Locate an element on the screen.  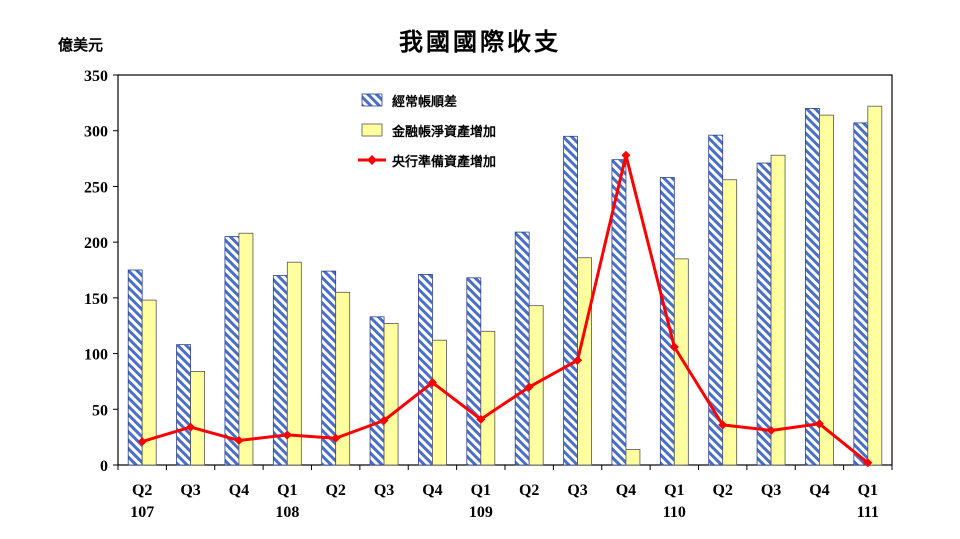
x-year-label: 107 is located at coordinates (142, 512).